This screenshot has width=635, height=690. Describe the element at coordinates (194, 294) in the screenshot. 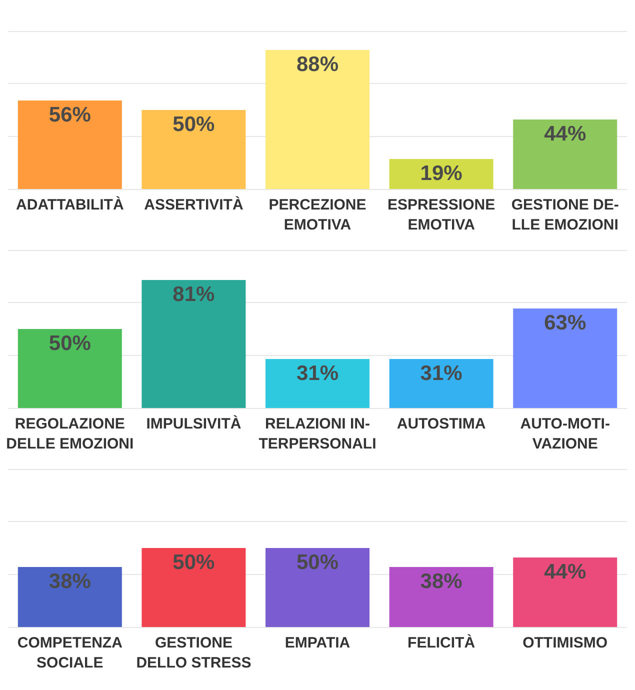

I see `data-label: 81%` at that location.